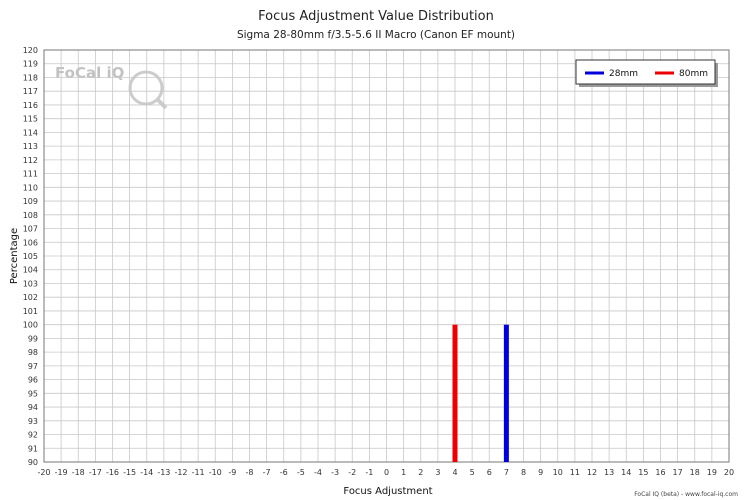 This screenshot has height=500, width=750. What do you see at coordinates (112, 472) in the screenshot?
I see `x-tick-label: -16` at bounding box center [112, 472].